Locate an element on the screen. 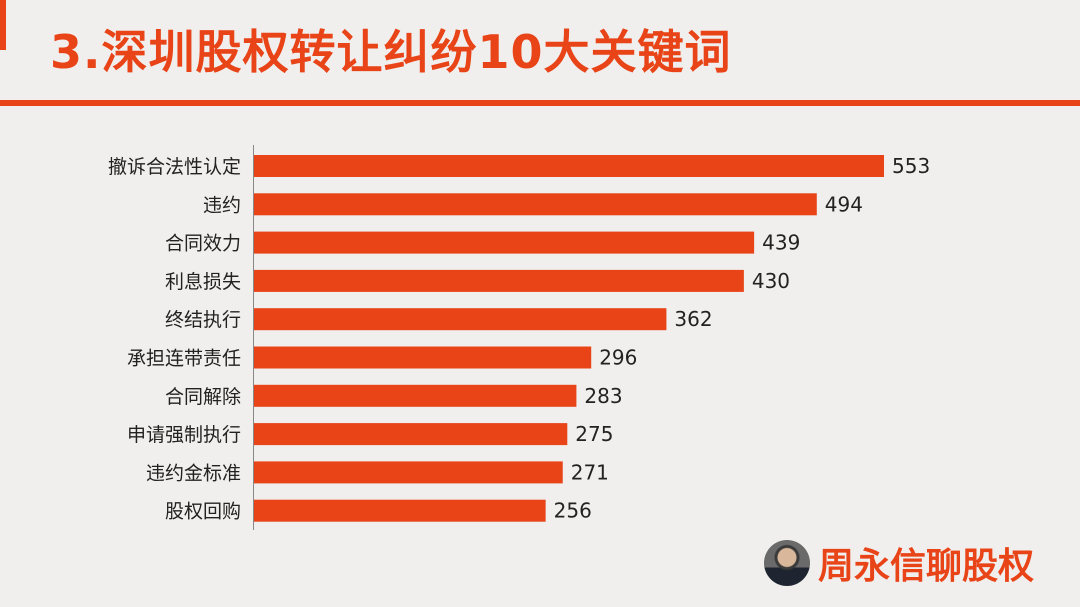 The image size is (1080, 607). value-label: 271 is located at coordinates (590, 472).